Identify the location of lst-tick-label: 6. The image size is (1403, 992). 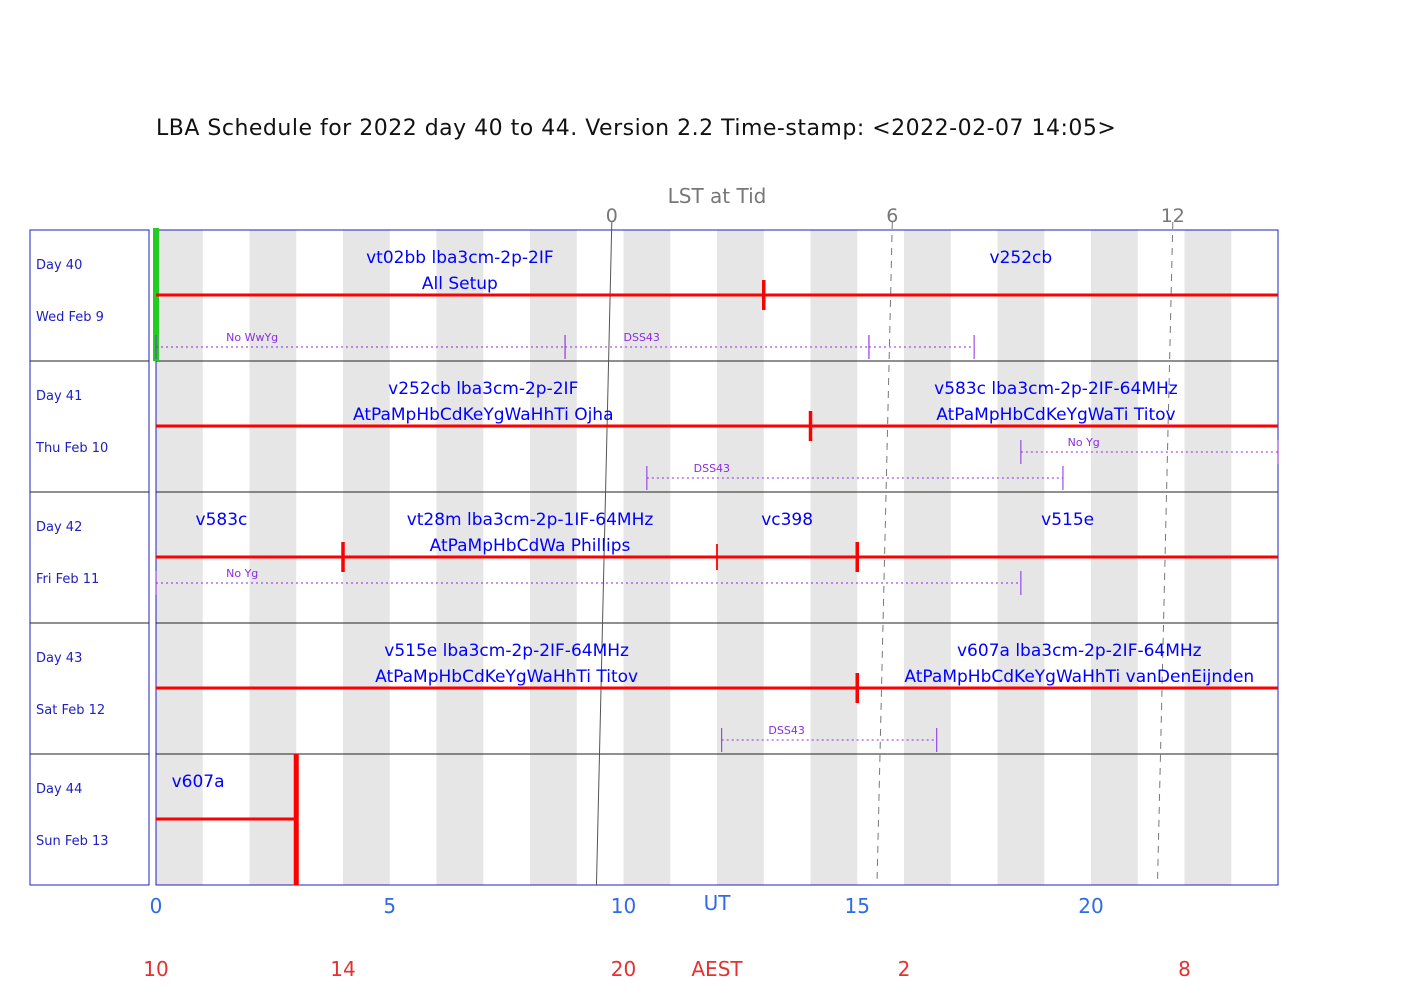
(892, 216).